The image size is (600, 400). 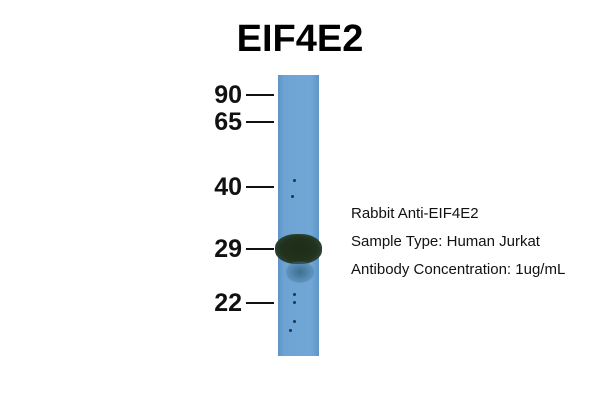 I want to click on marker-label: 90, so click(x=228, y=95).